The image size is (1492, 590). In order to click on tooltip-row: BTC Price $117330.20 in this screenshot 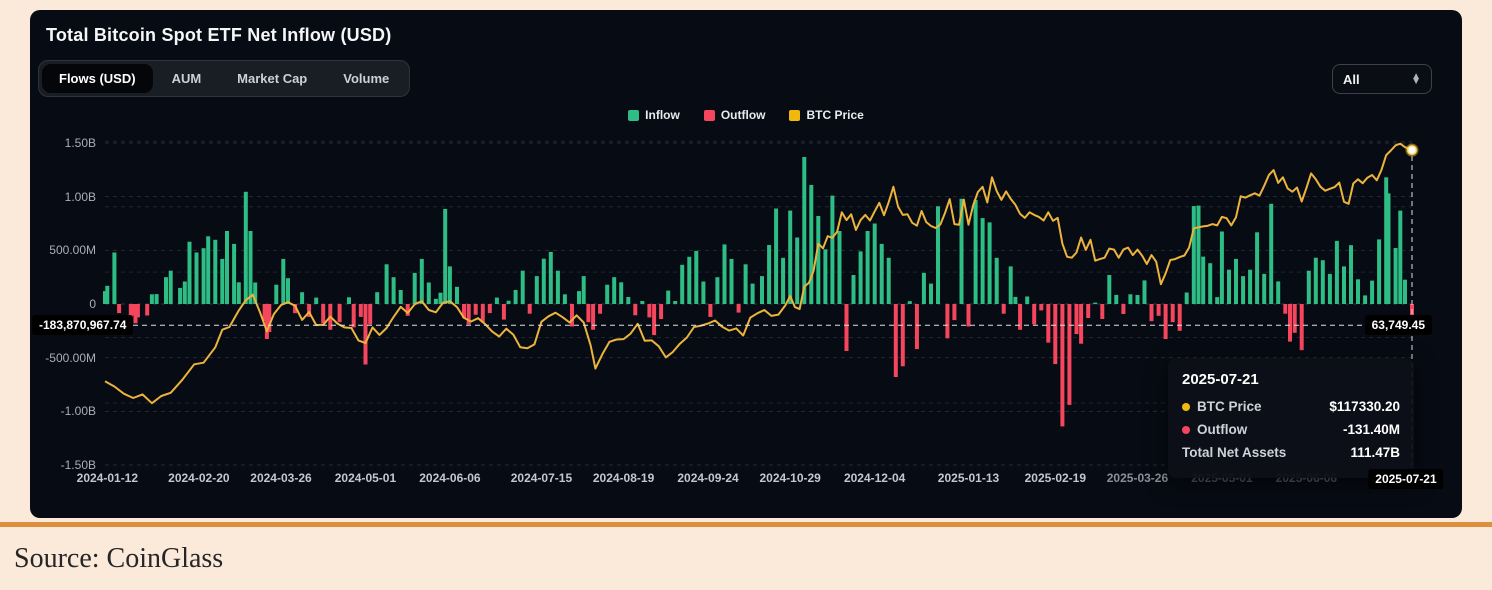, I will do `click(1291, 406)`.